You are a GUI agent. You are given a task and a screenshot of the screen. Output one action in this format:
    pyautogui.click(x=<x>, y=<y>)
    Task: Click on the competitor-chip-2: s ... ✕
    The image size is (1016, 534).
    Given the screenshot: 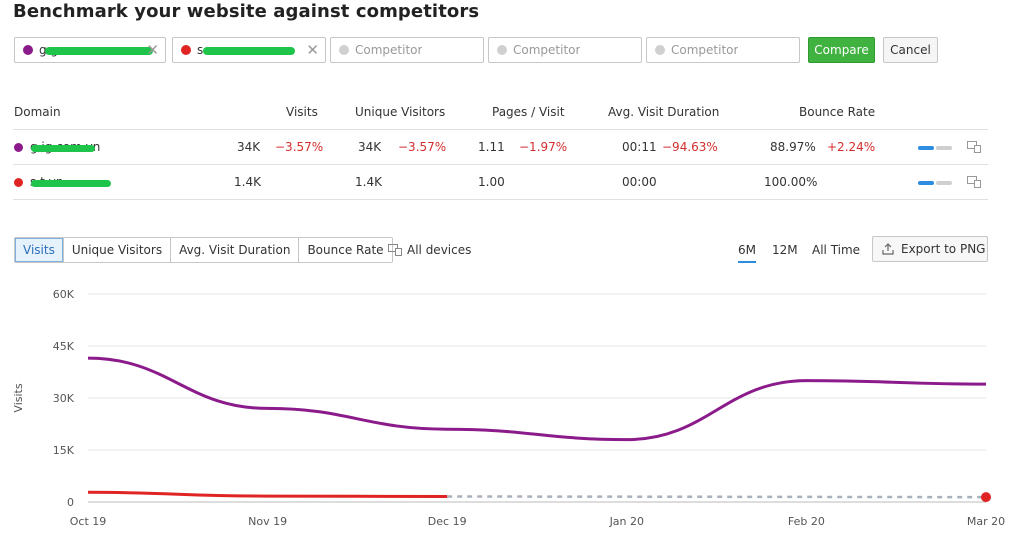 What is the action you would take?
    pyautogui.click(x=249, y=50)
    